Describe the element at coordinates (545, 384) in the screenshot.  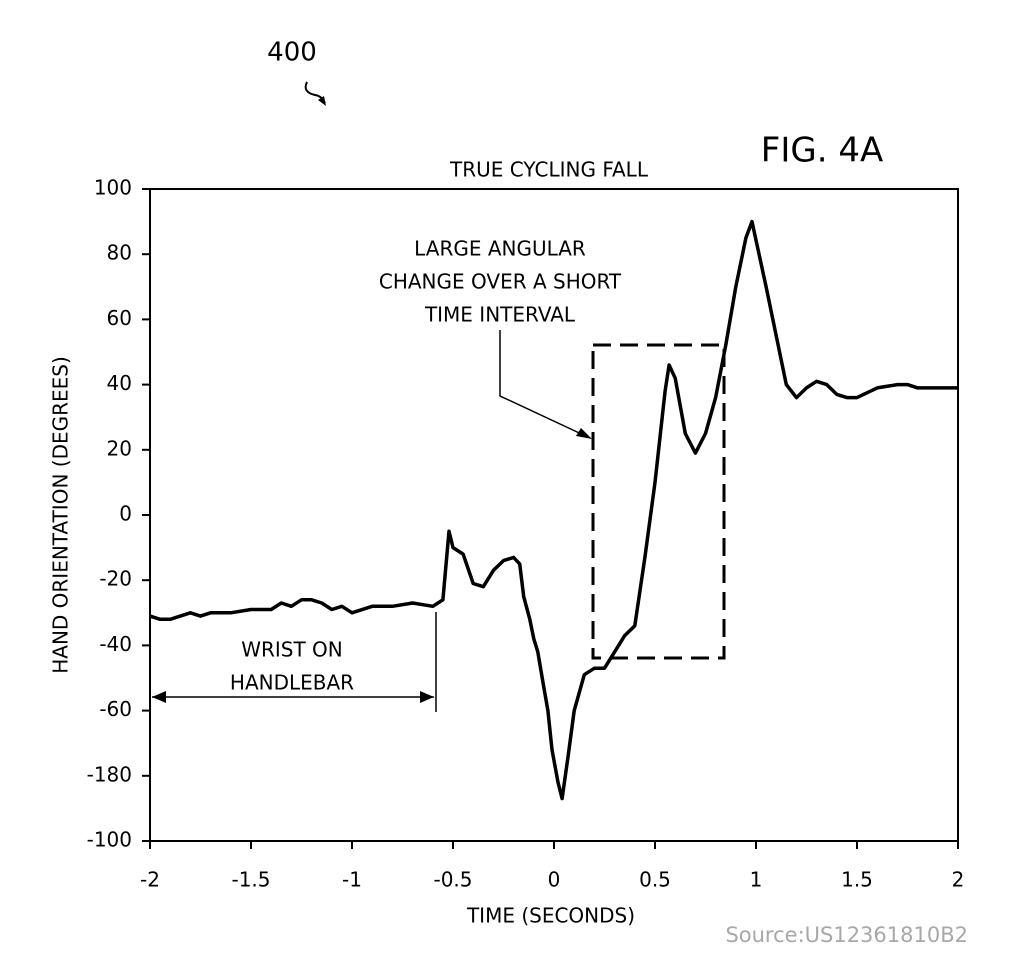
I see `leader-line` at that location.